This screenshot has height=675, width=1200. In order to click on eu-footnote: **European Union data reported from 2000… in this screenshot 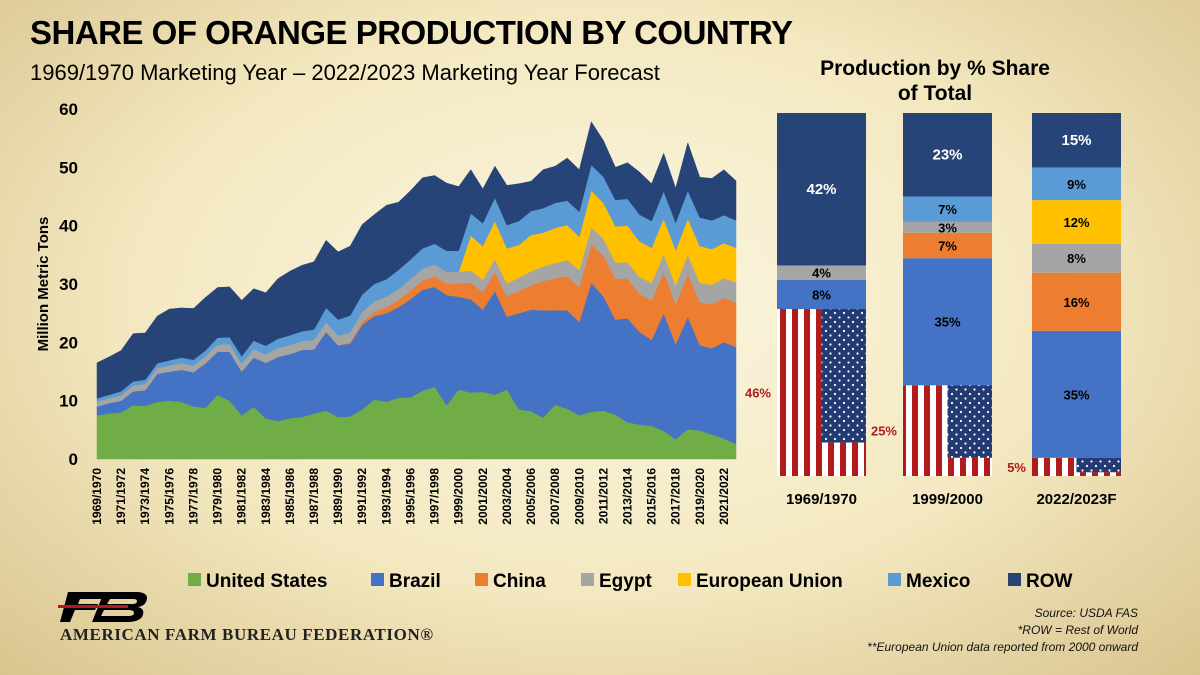, I will do `click(1002, 647)`.